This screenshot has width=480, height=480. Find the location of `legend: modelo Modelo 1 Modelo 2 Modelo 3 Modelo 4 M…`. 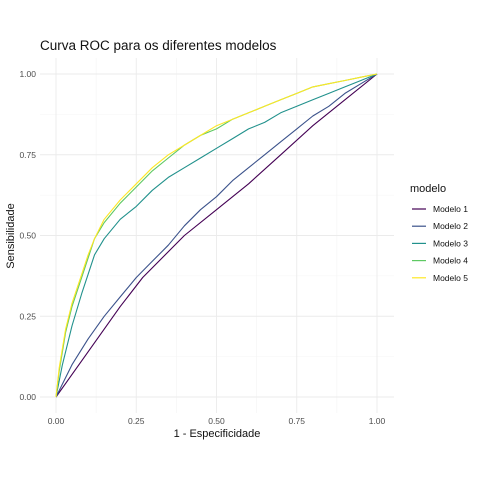

legend: modelo Modelo 1 Modelo 2 Modelo 3 Modelo 4 M… is located at coordinates (439, 233).